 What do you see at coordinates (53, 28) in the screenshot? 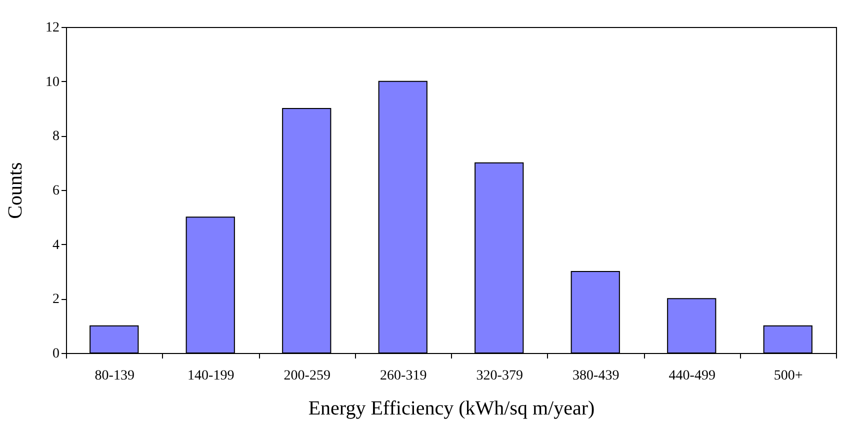
I see `y-tick-label: 12` at bounding box center [53, 28].